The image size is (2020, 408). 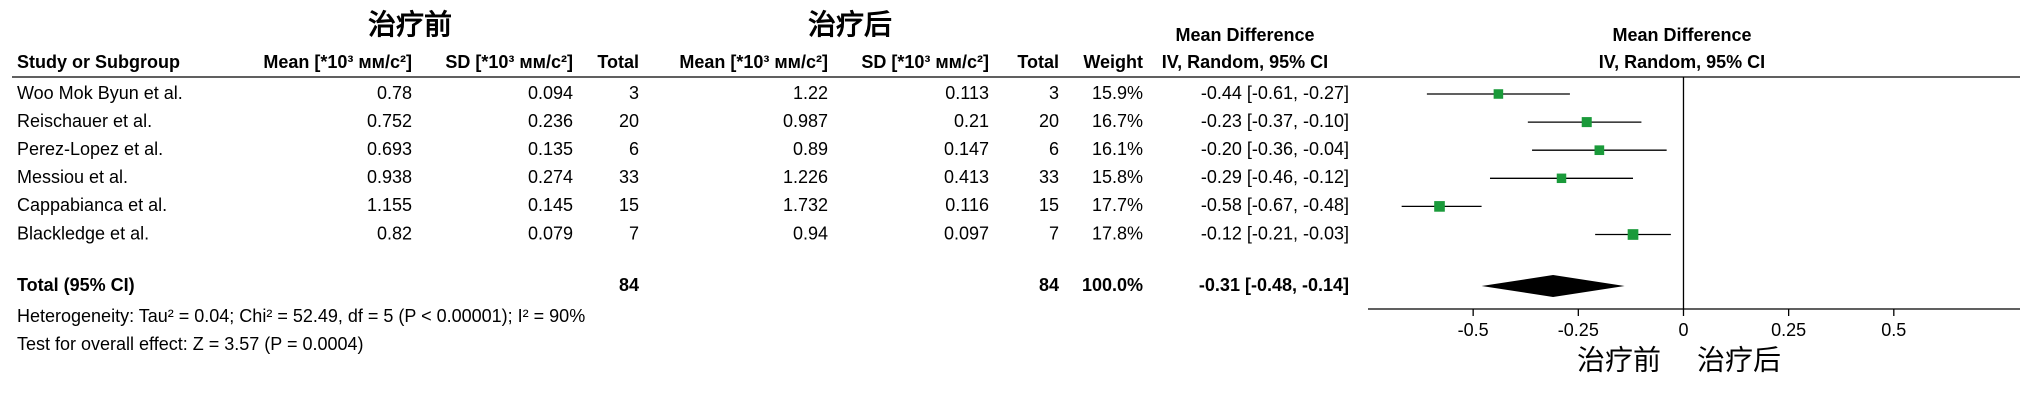 What do you see at coordinates (1619, 360) in the screenshot?
I see `direction-label: 治疗前` at bounding box center [1619, 360].